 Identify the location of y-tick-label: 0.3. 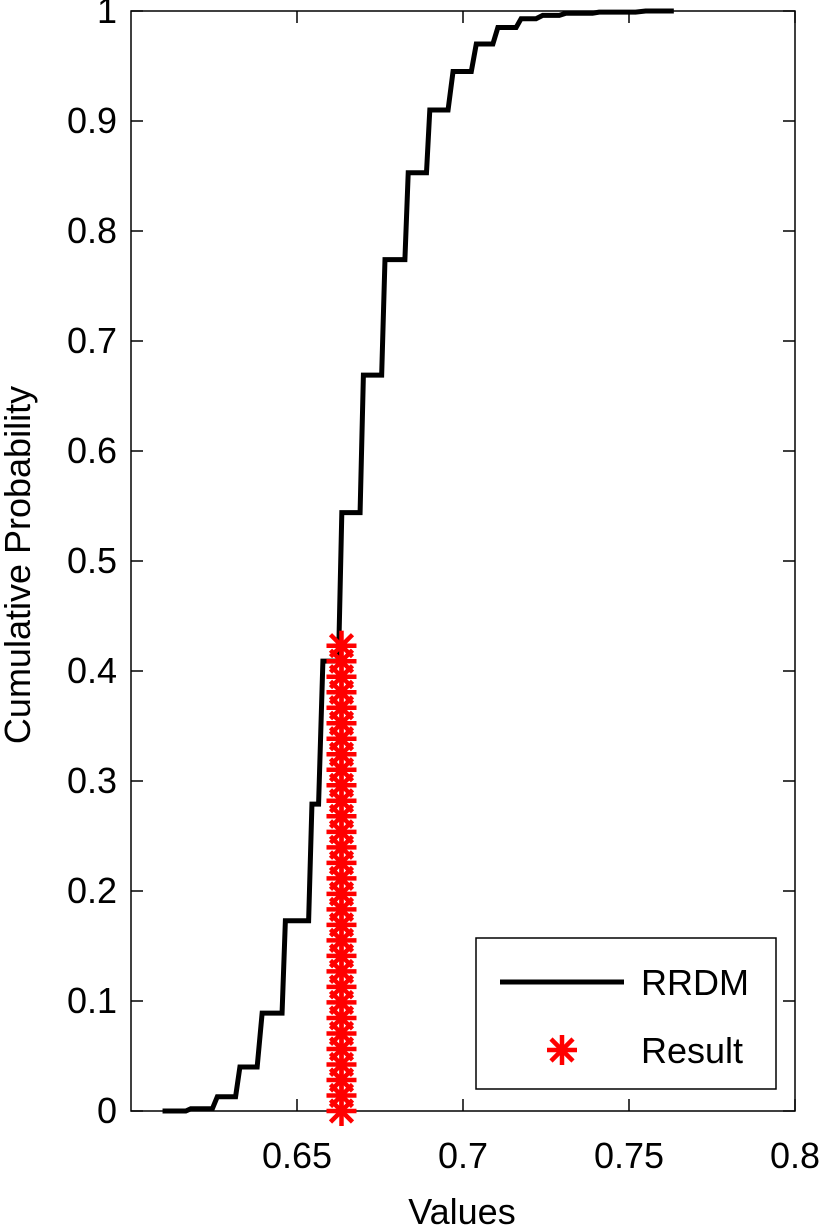
(92, 780).